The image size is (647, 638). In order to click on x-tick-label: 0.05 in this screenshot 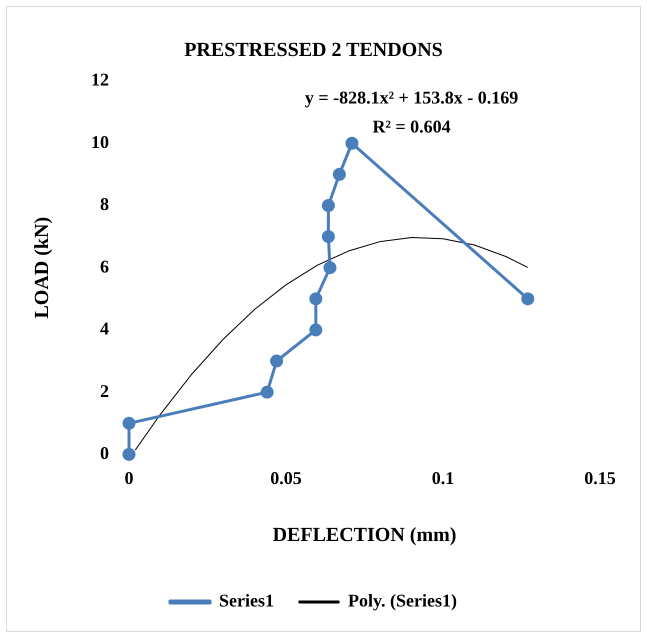, I will do `click(286, 478)`.